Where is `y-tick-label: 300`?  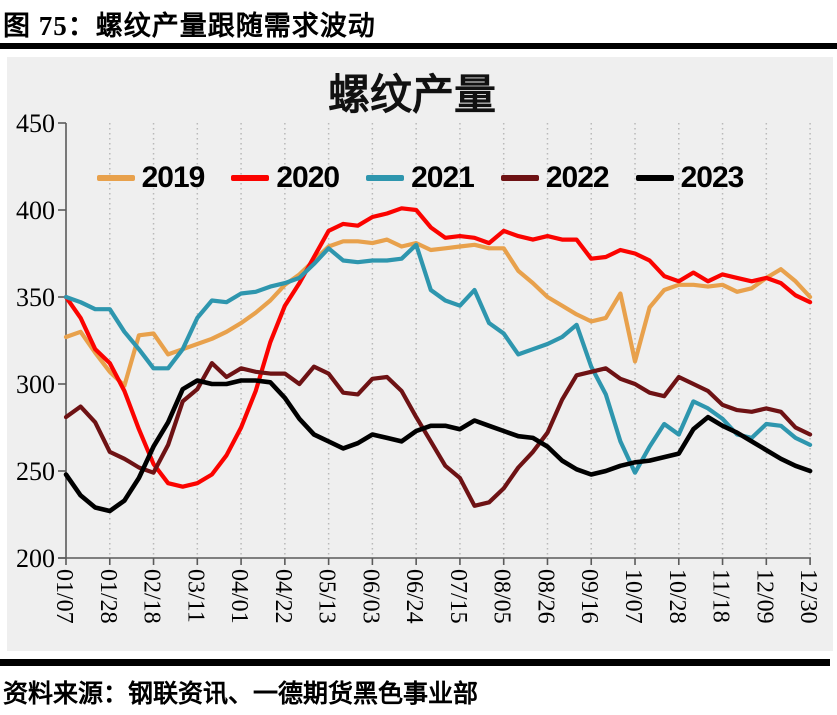
y-tick-label: 300 is located at coordinates (35, 384).